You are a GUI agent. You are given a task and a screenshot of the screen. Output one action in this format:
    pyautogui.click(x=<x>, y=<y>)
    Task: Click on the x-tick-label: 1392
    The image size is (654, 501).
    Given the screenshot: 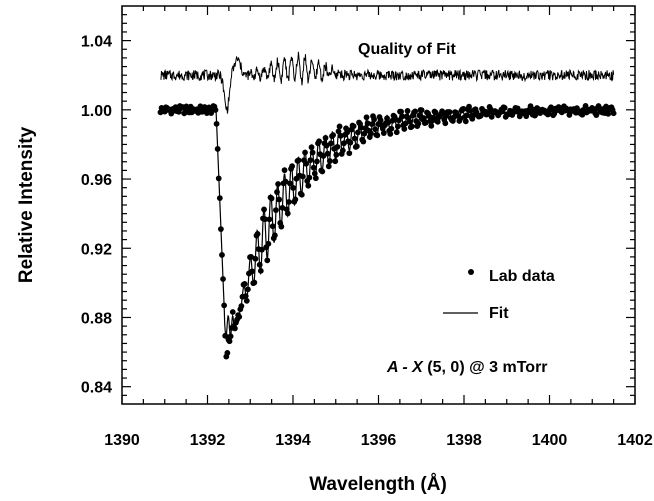 What is the action you would take?
    pyautogui.click(x=208, y=440)
    